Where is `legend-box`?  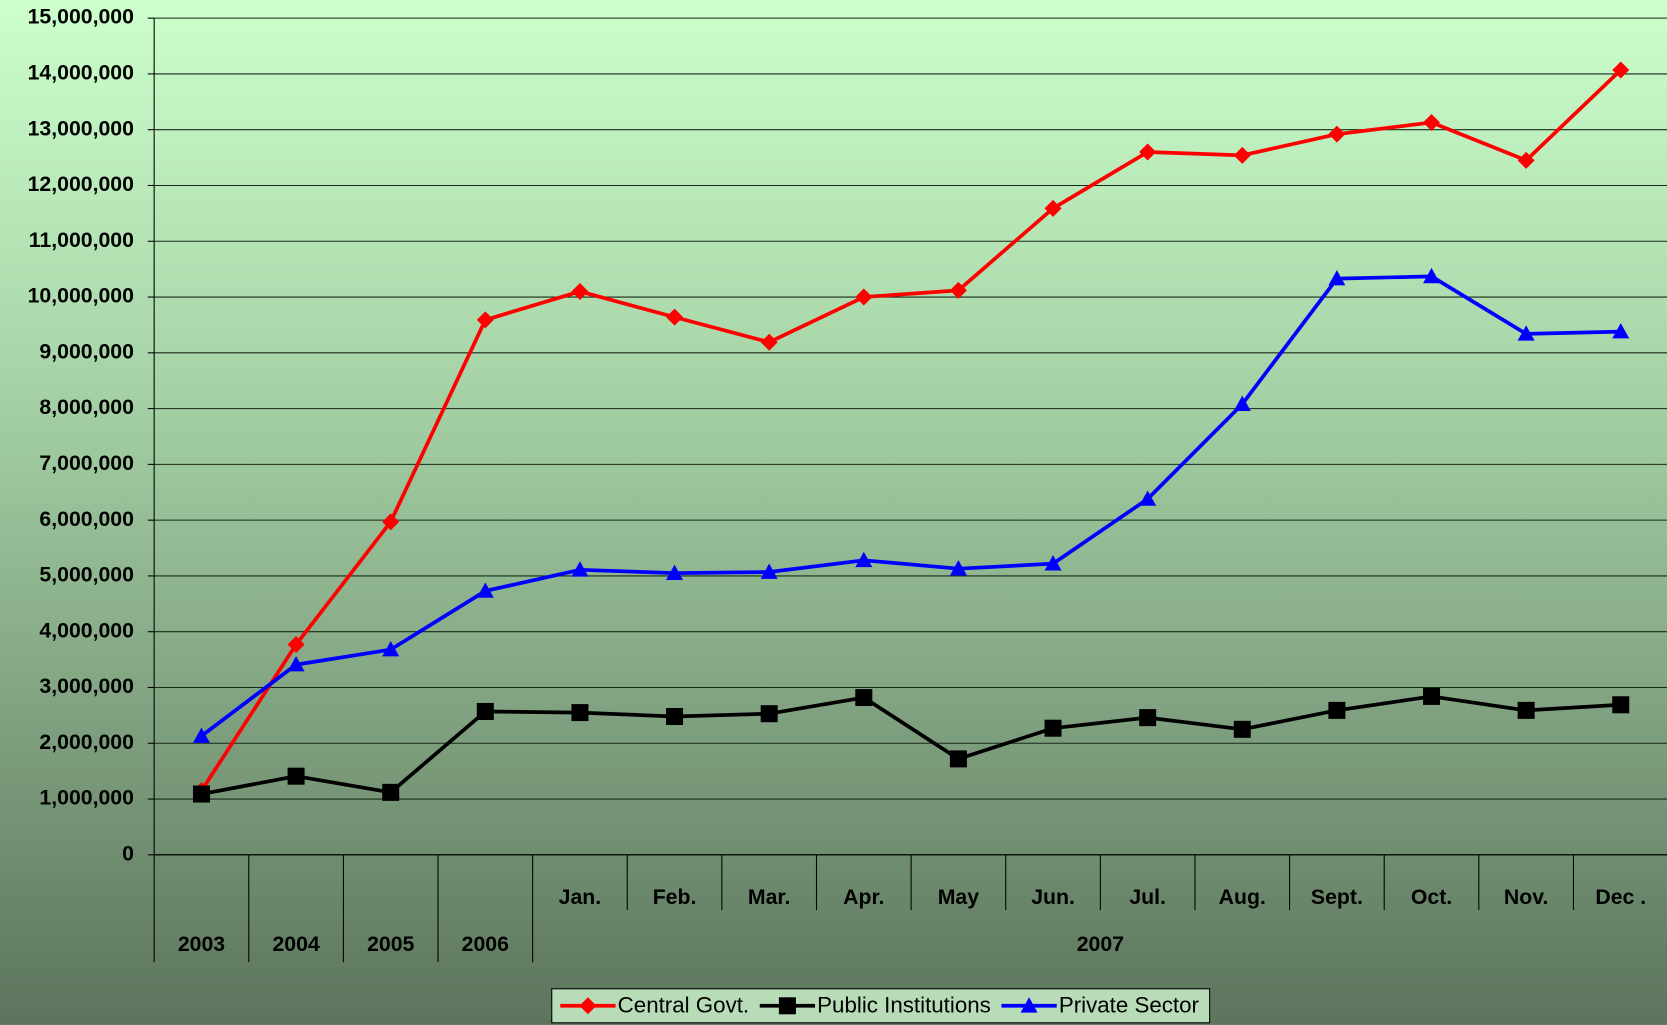
legend-box is located at coordinates (881, 1006).